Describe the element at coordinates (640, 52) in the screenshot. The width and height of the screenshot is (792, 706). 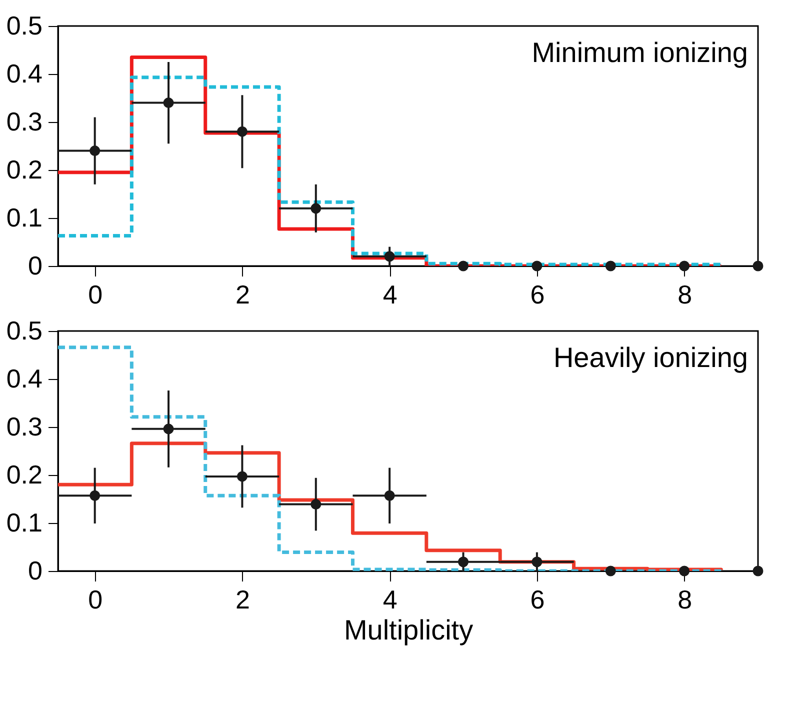
I see `annotation: Minimum ionizing` at that location.